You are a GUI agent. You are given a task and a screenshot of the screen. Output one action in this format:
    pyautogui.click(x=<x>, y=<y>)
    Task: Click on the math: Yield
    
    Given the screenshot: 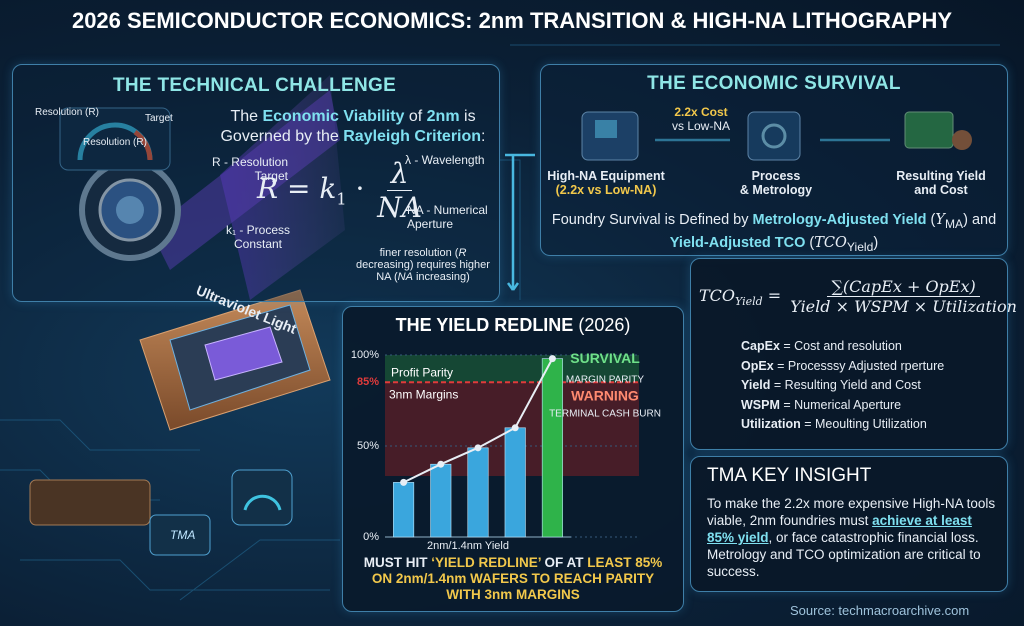 What is the action you would take?
    pyautogui.click(x=860, y=246)
    